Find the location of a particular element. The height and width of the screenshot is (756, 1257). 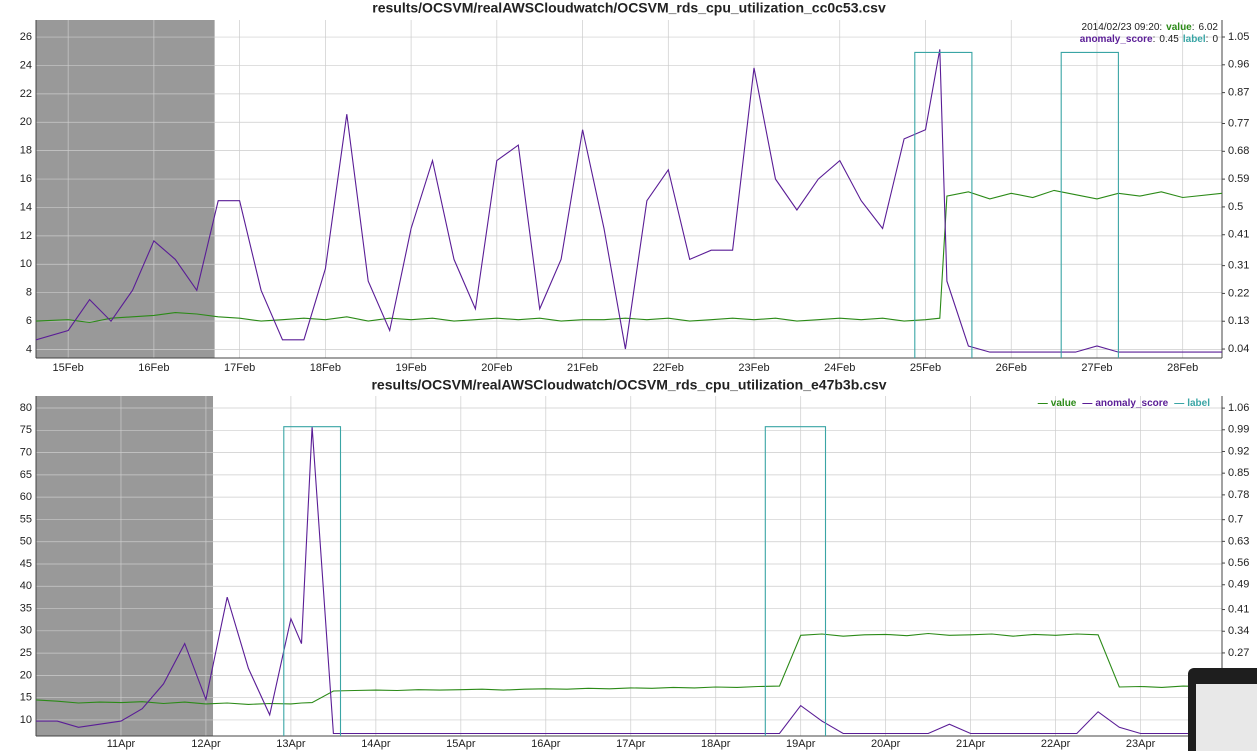

y-tick-label: 15 is located at coordinates (26, 698).